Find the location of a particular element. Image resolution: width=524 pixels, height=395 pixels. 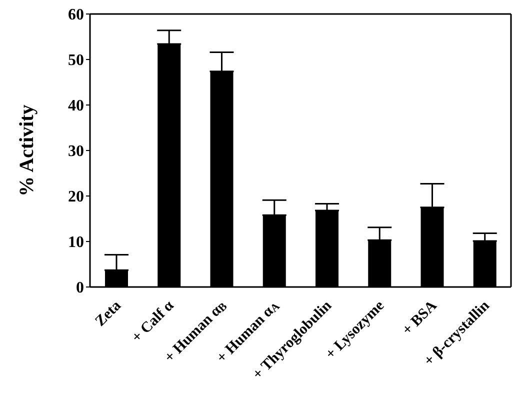

y-tick-label: 40 is located at coordinates (76, 106).